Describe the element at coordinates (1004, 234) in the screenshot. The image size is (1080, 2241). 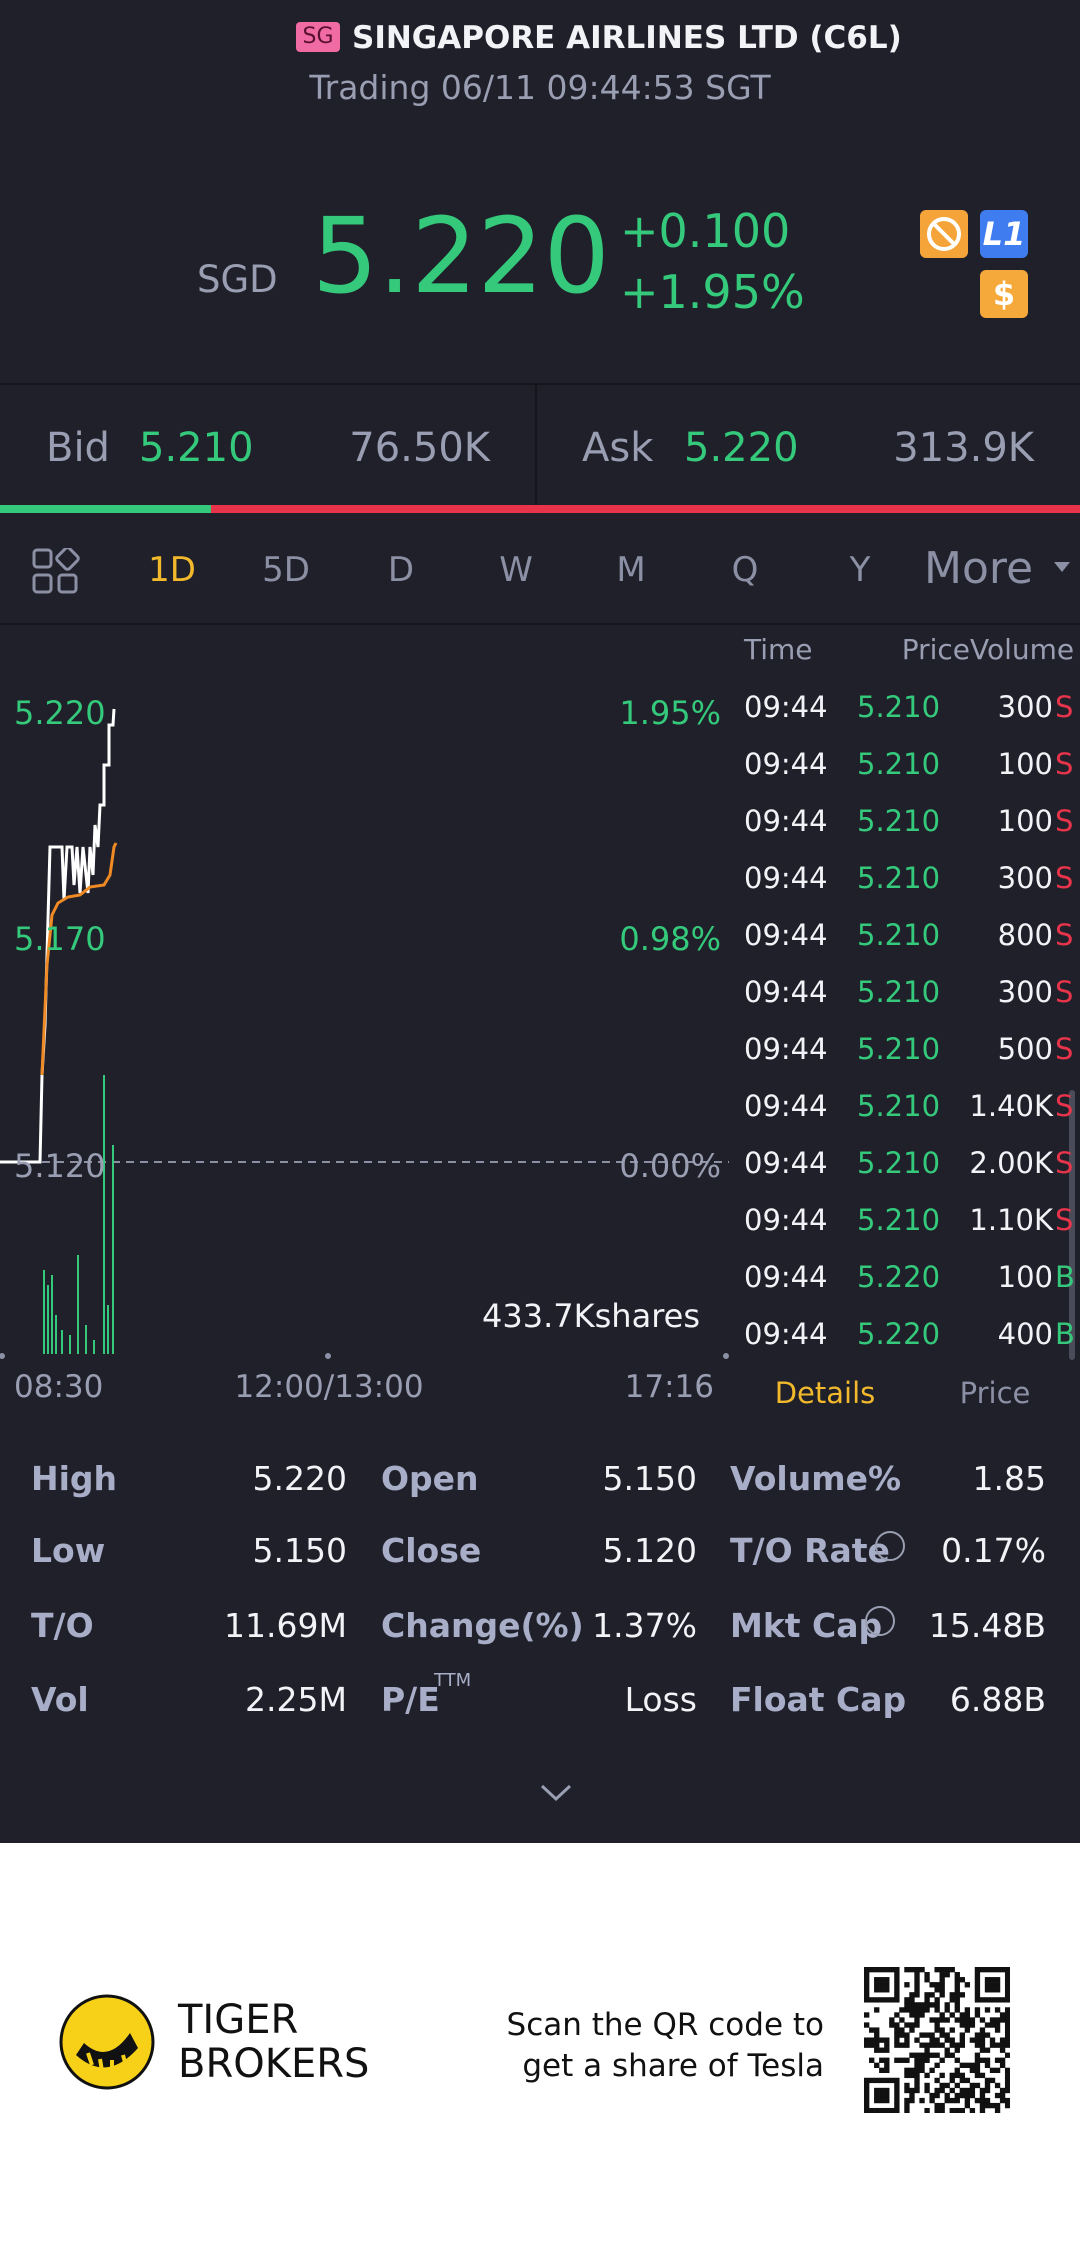
I see `level-icon: L1` at that location.